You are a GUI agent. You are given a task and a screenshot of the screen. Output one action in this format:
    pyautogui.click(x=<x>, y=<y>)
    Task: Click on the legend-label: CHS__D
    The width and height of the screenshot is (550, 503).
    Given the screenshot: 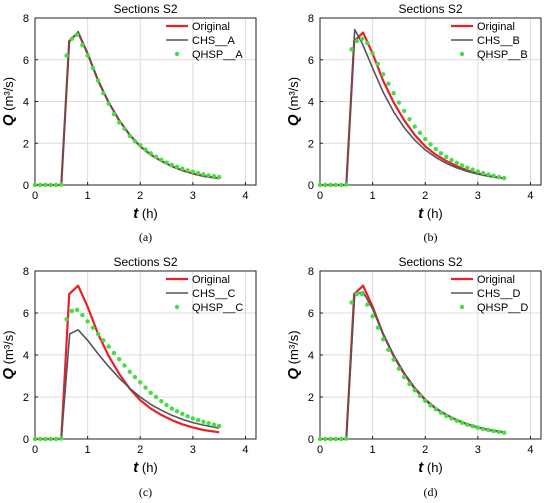 What is the action you would take?
    pyautogui.click(x=498, y=294)
    